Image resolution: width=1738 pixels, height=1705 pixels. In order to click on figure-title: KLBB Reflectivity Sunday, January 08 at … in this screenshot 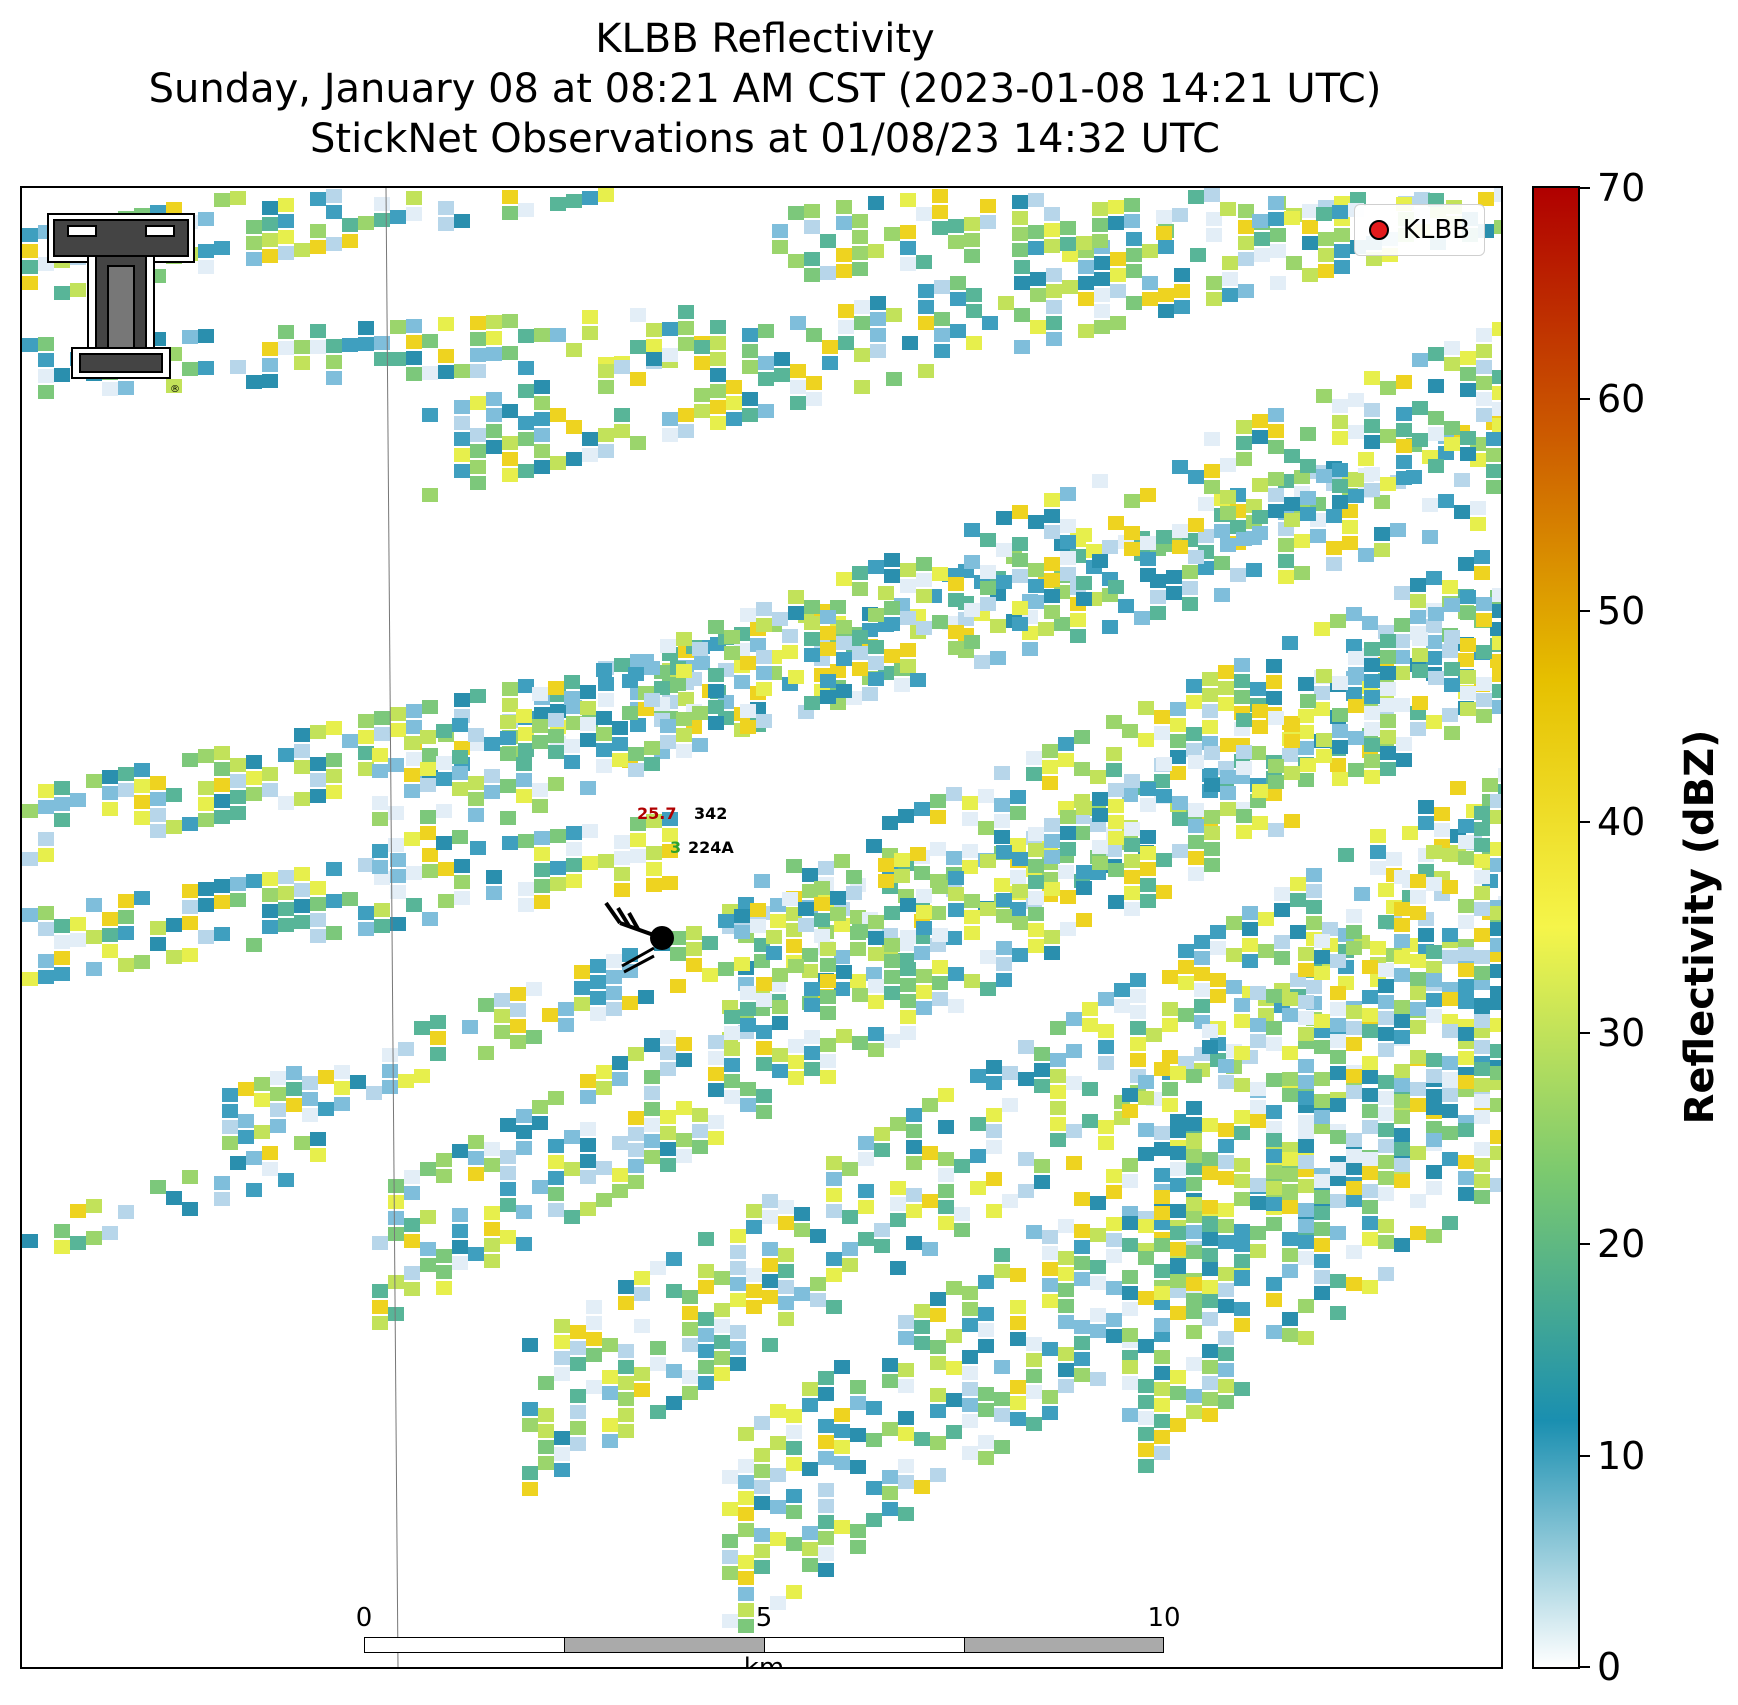, I will do `click(765, 89)`.